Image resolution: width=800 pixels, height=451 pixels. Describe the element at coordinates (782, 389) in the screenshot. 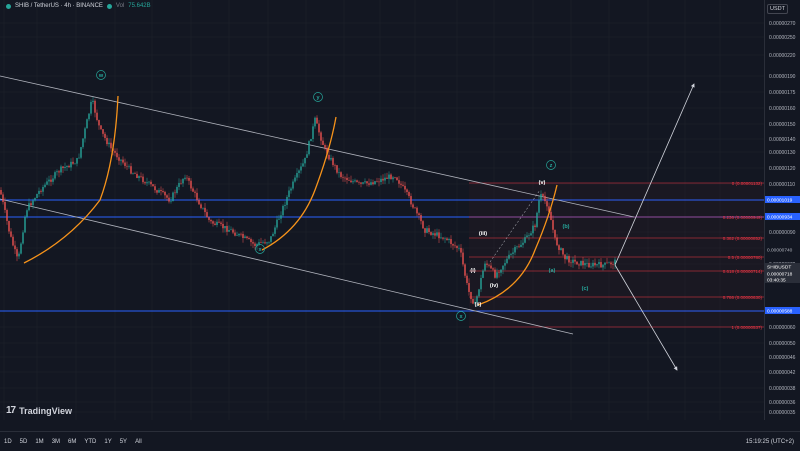

I see `price-tick-label: 0.00000038` at that location.